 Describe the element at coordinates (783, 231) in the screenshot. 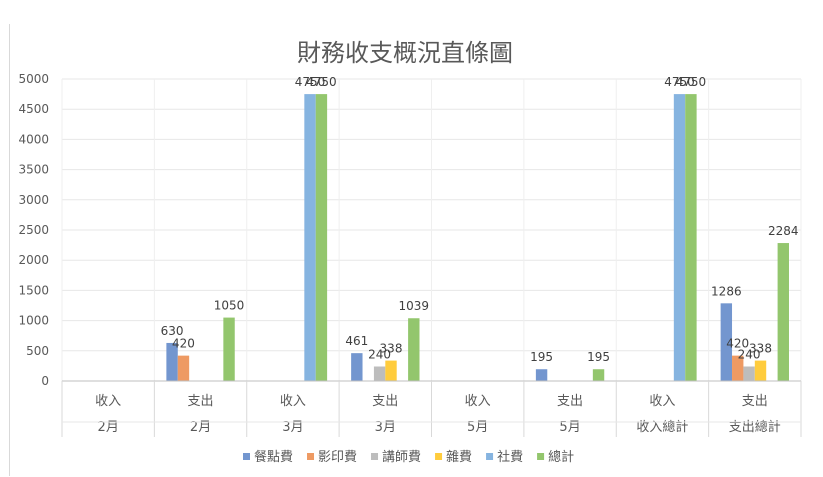

I see `data-label: 2284` at that location.